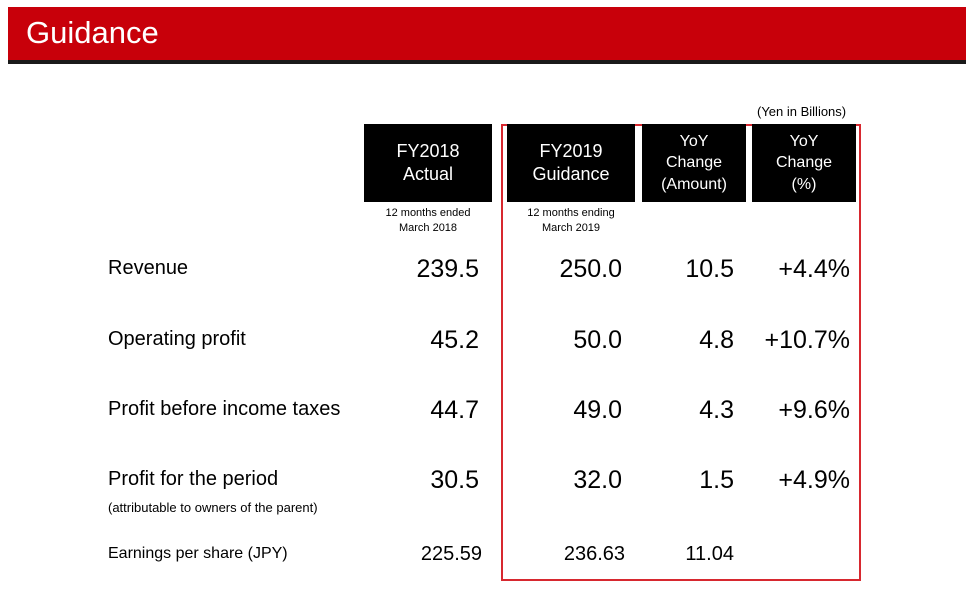 The width and height of the screenshot is (975, 607). I want to click on eps-yoy-amount: 11.04, so click(709, 554).